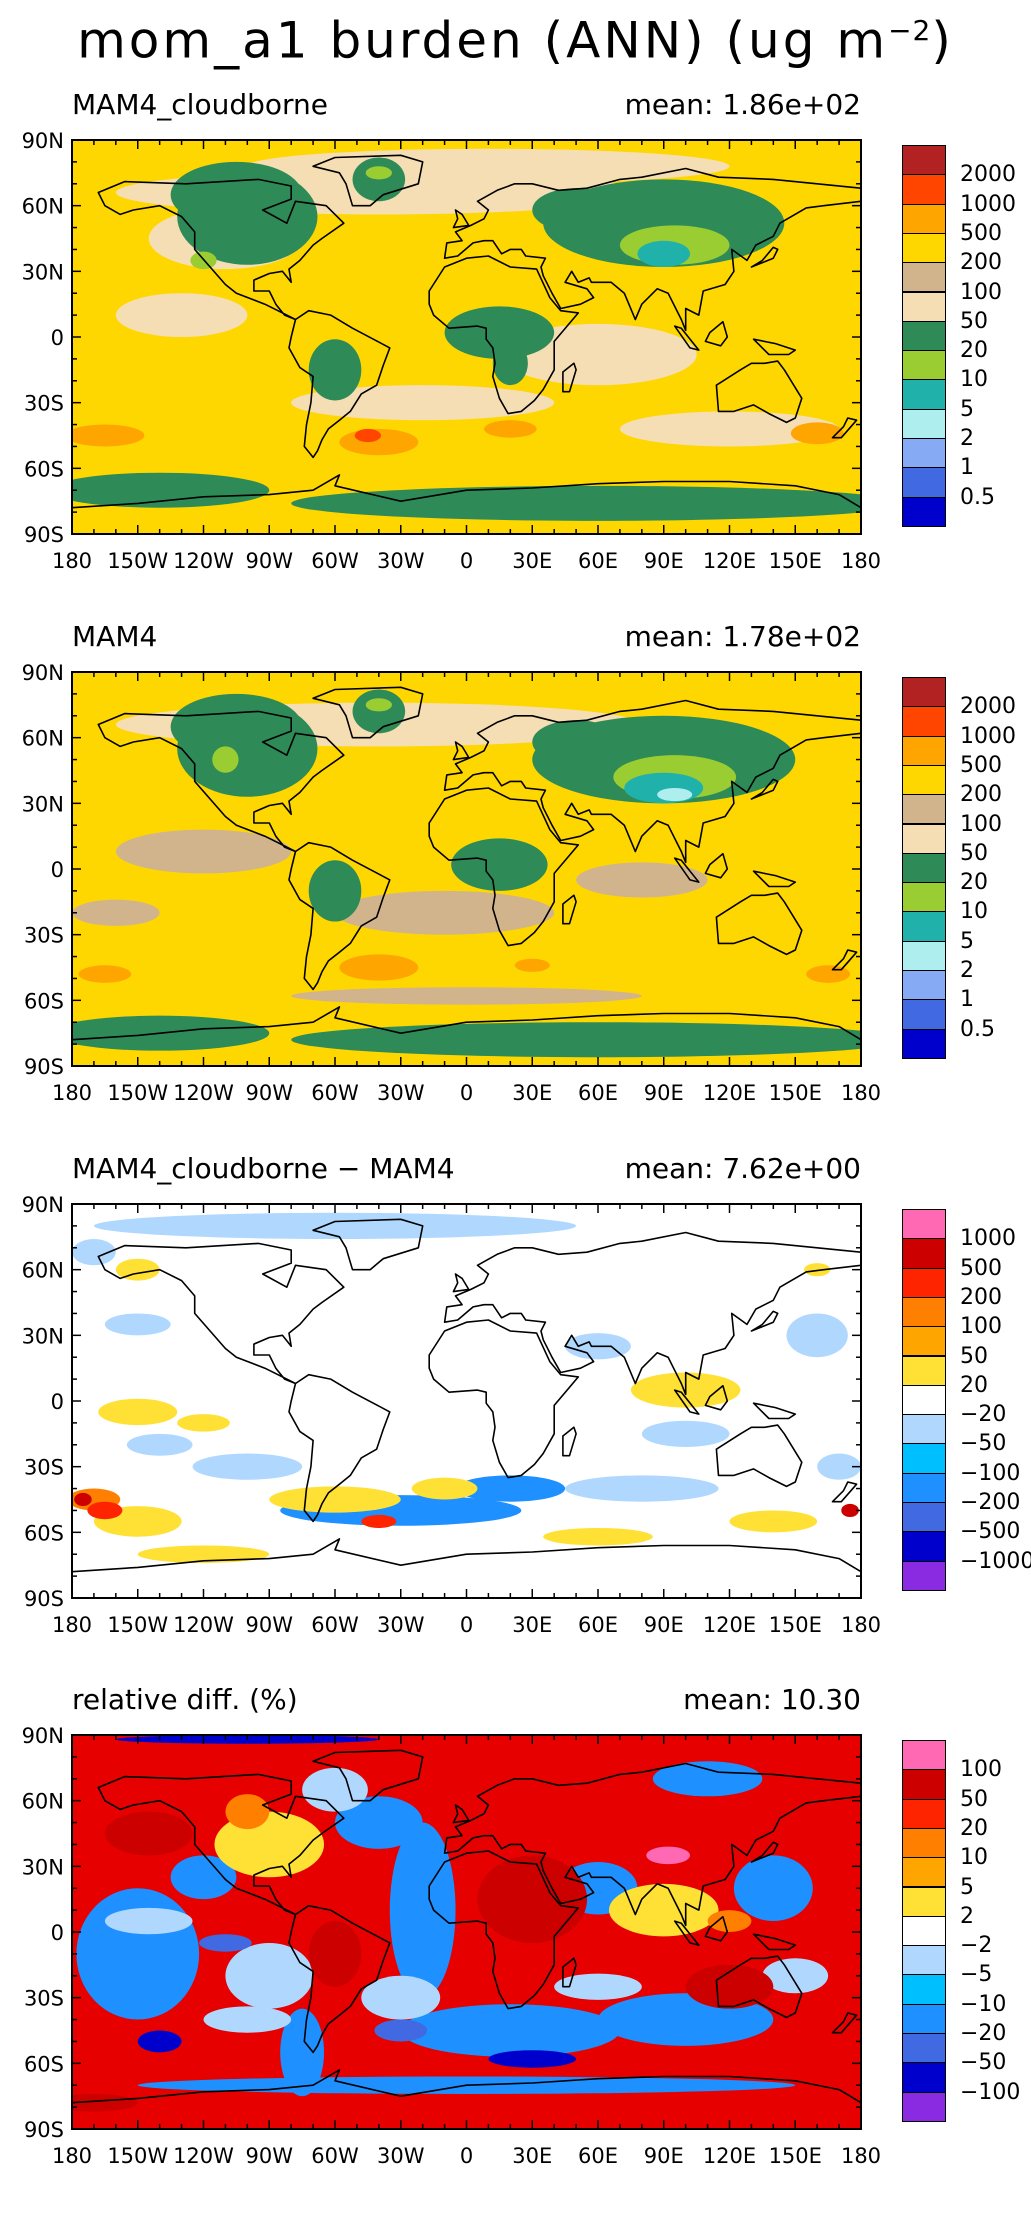 The width and height of the screenshot is (1031, 2213). What do you see at coordinates (967, 438) in the screenshot?
I see `legend-label: 2` at bounding box center [967, 438].